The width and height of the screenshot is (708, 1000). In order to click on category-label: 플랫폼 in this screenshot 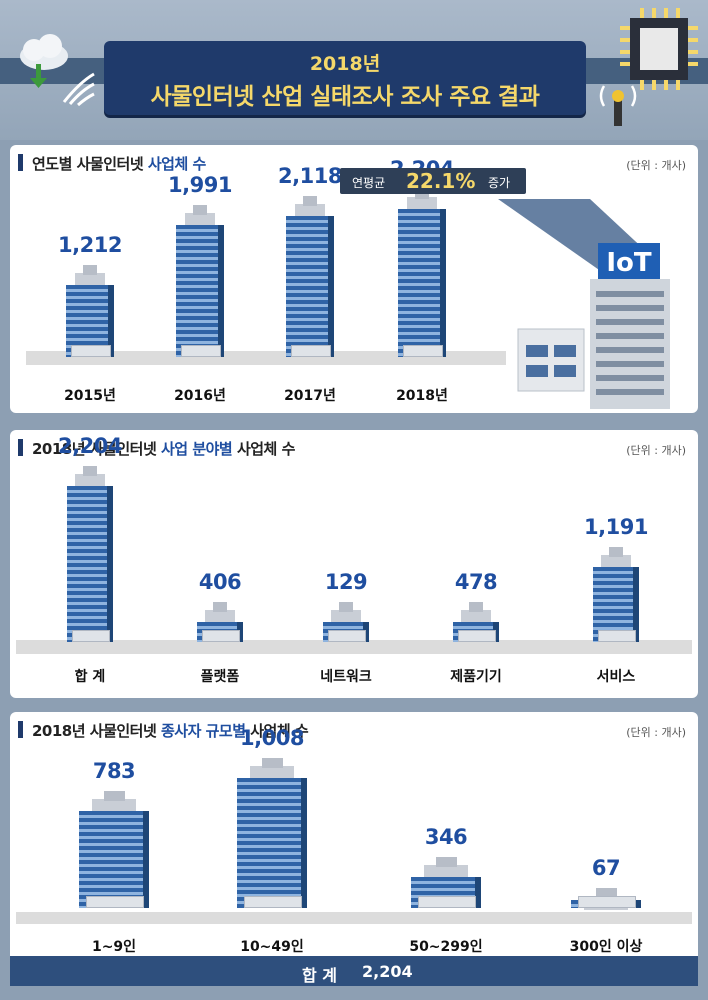, I will do `click(220, 677)`.